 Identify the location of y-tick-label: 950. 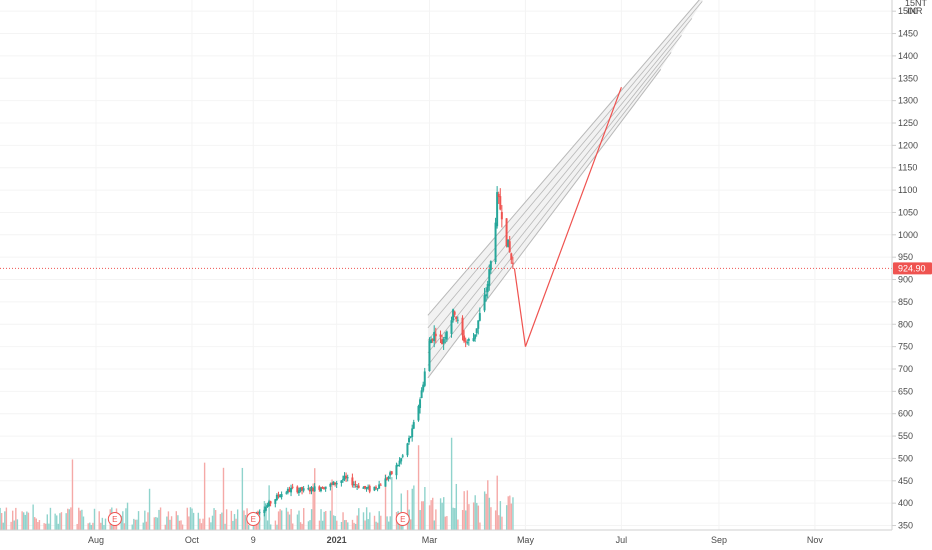
(905, 257).